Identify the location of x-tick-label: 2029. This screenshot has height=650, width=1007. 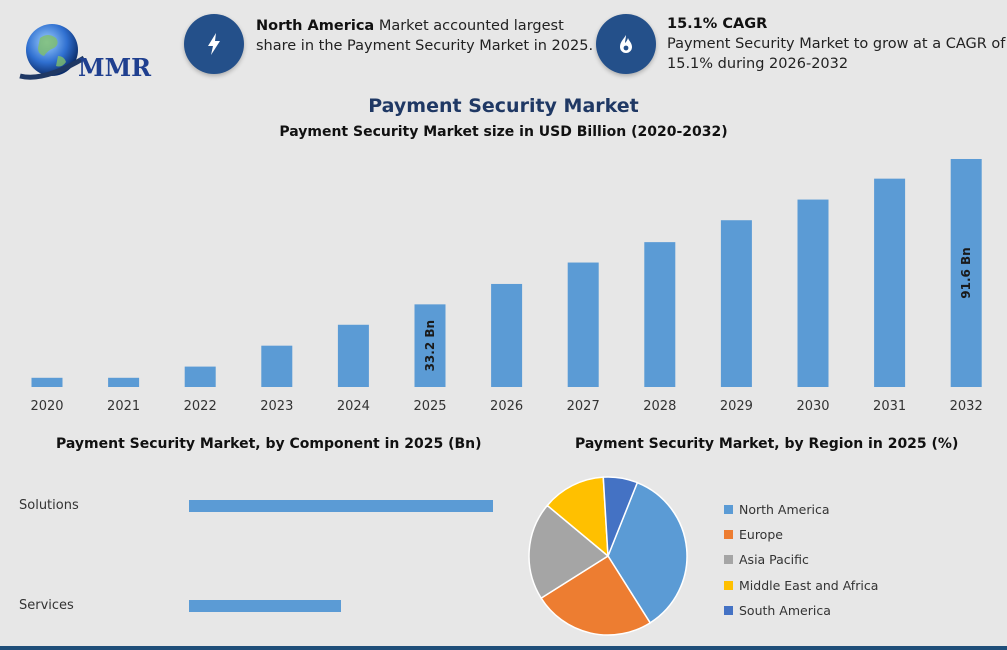
(736, 406).